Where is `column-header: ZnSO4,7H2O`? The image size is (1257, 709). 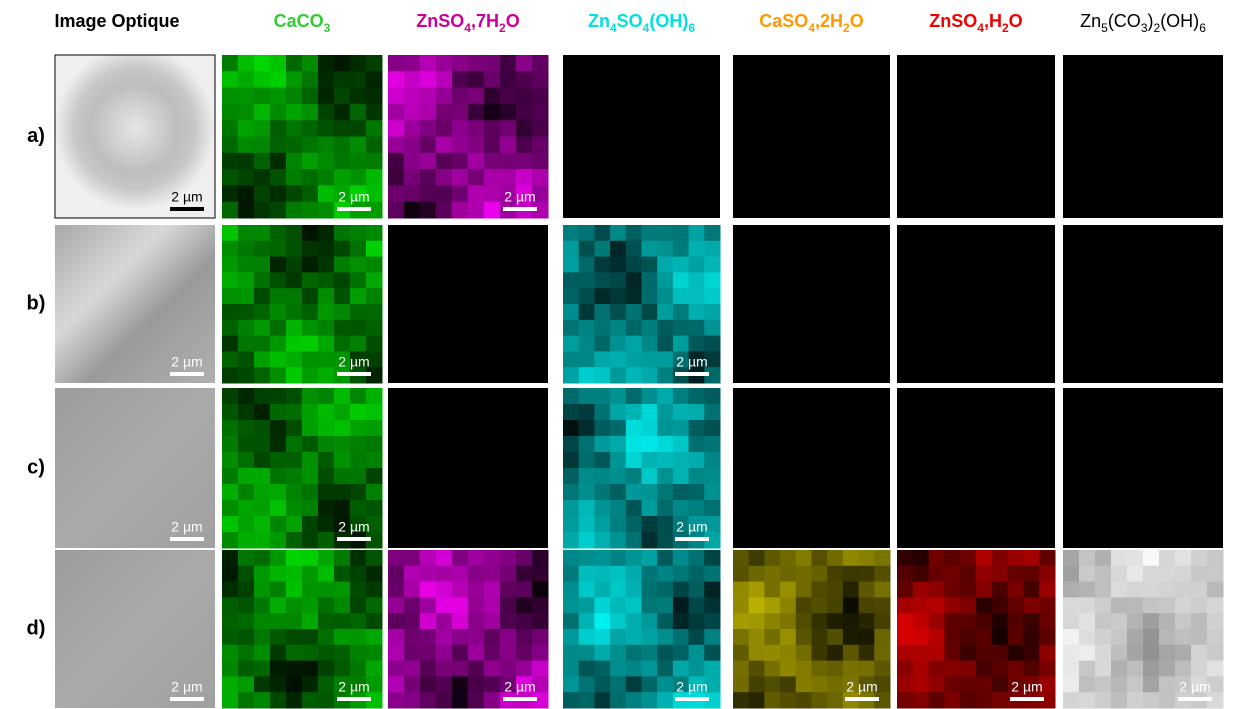
column-header: ZnSO4,7H2O is located at coordinates (467, 23).